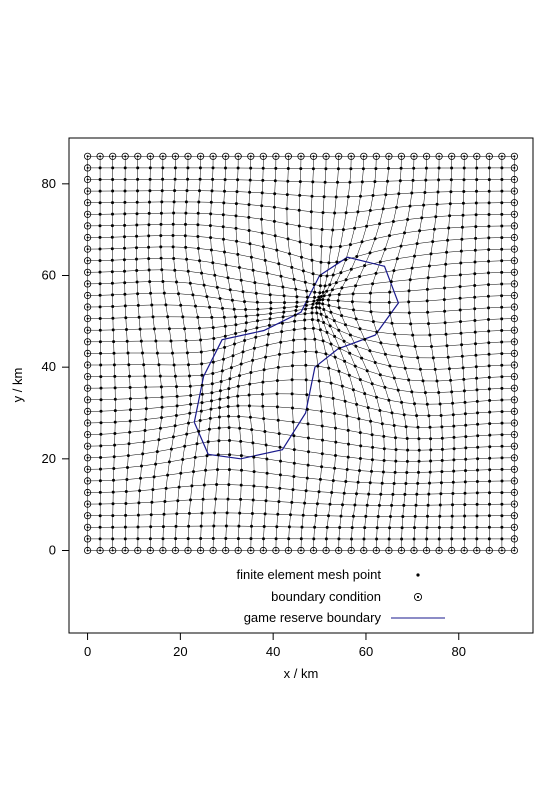  Describe the element at coordinates (459, 651) in the screenshot. I see `x-tick-label: 80` at that location.